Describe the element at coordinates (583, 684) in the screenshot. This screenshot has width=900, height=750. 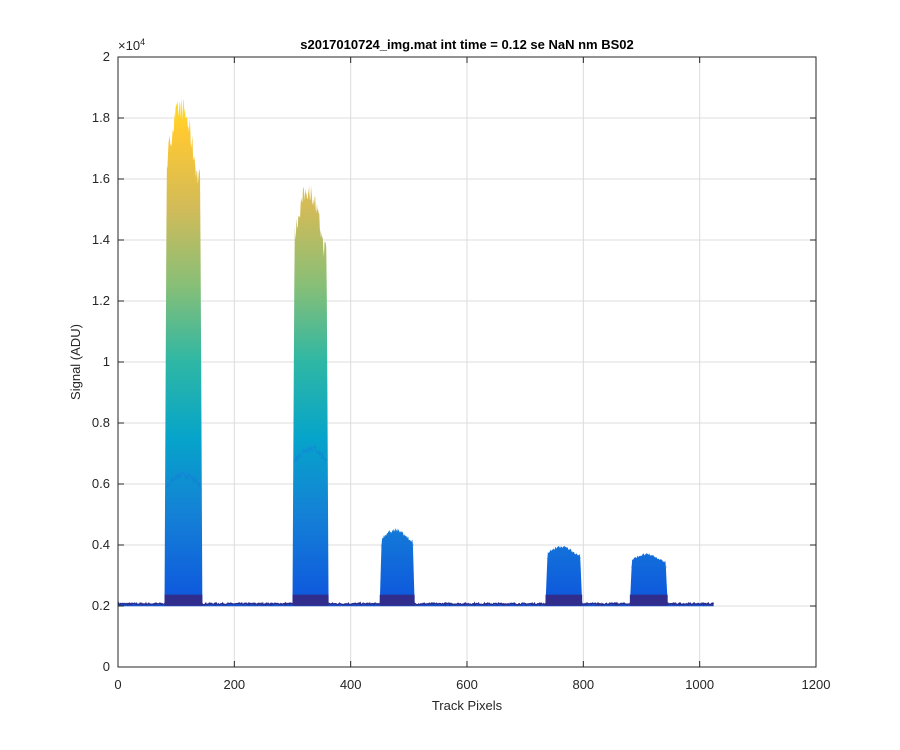
I see `x-tick-label: 800` at that location.